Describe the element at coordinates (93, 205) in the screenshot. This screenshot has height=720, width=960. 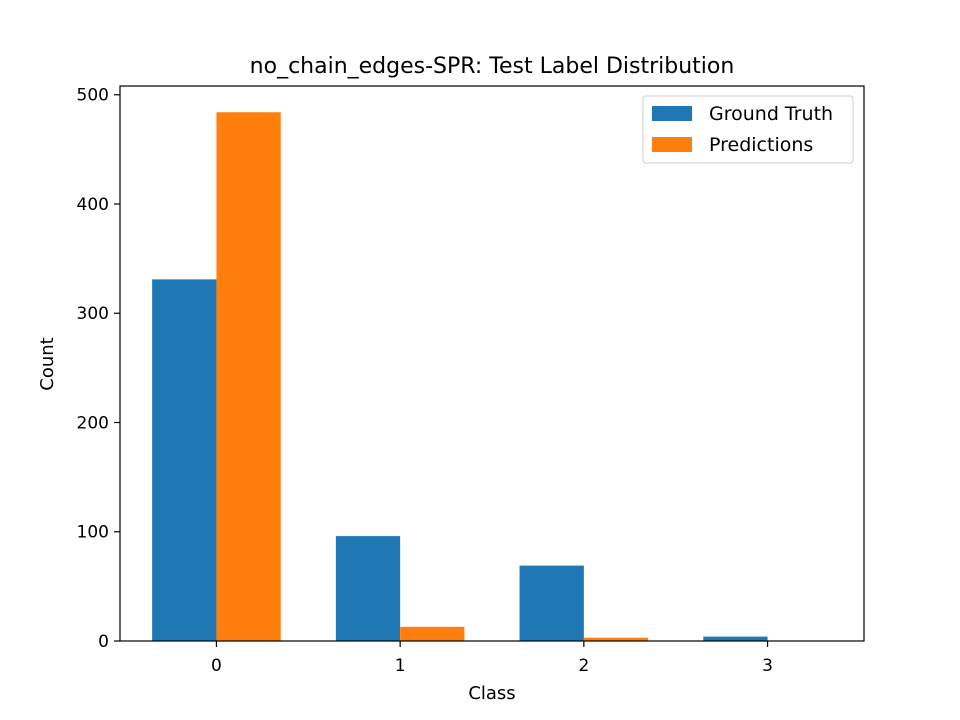
I see `y-tick-label: 400` at that location.